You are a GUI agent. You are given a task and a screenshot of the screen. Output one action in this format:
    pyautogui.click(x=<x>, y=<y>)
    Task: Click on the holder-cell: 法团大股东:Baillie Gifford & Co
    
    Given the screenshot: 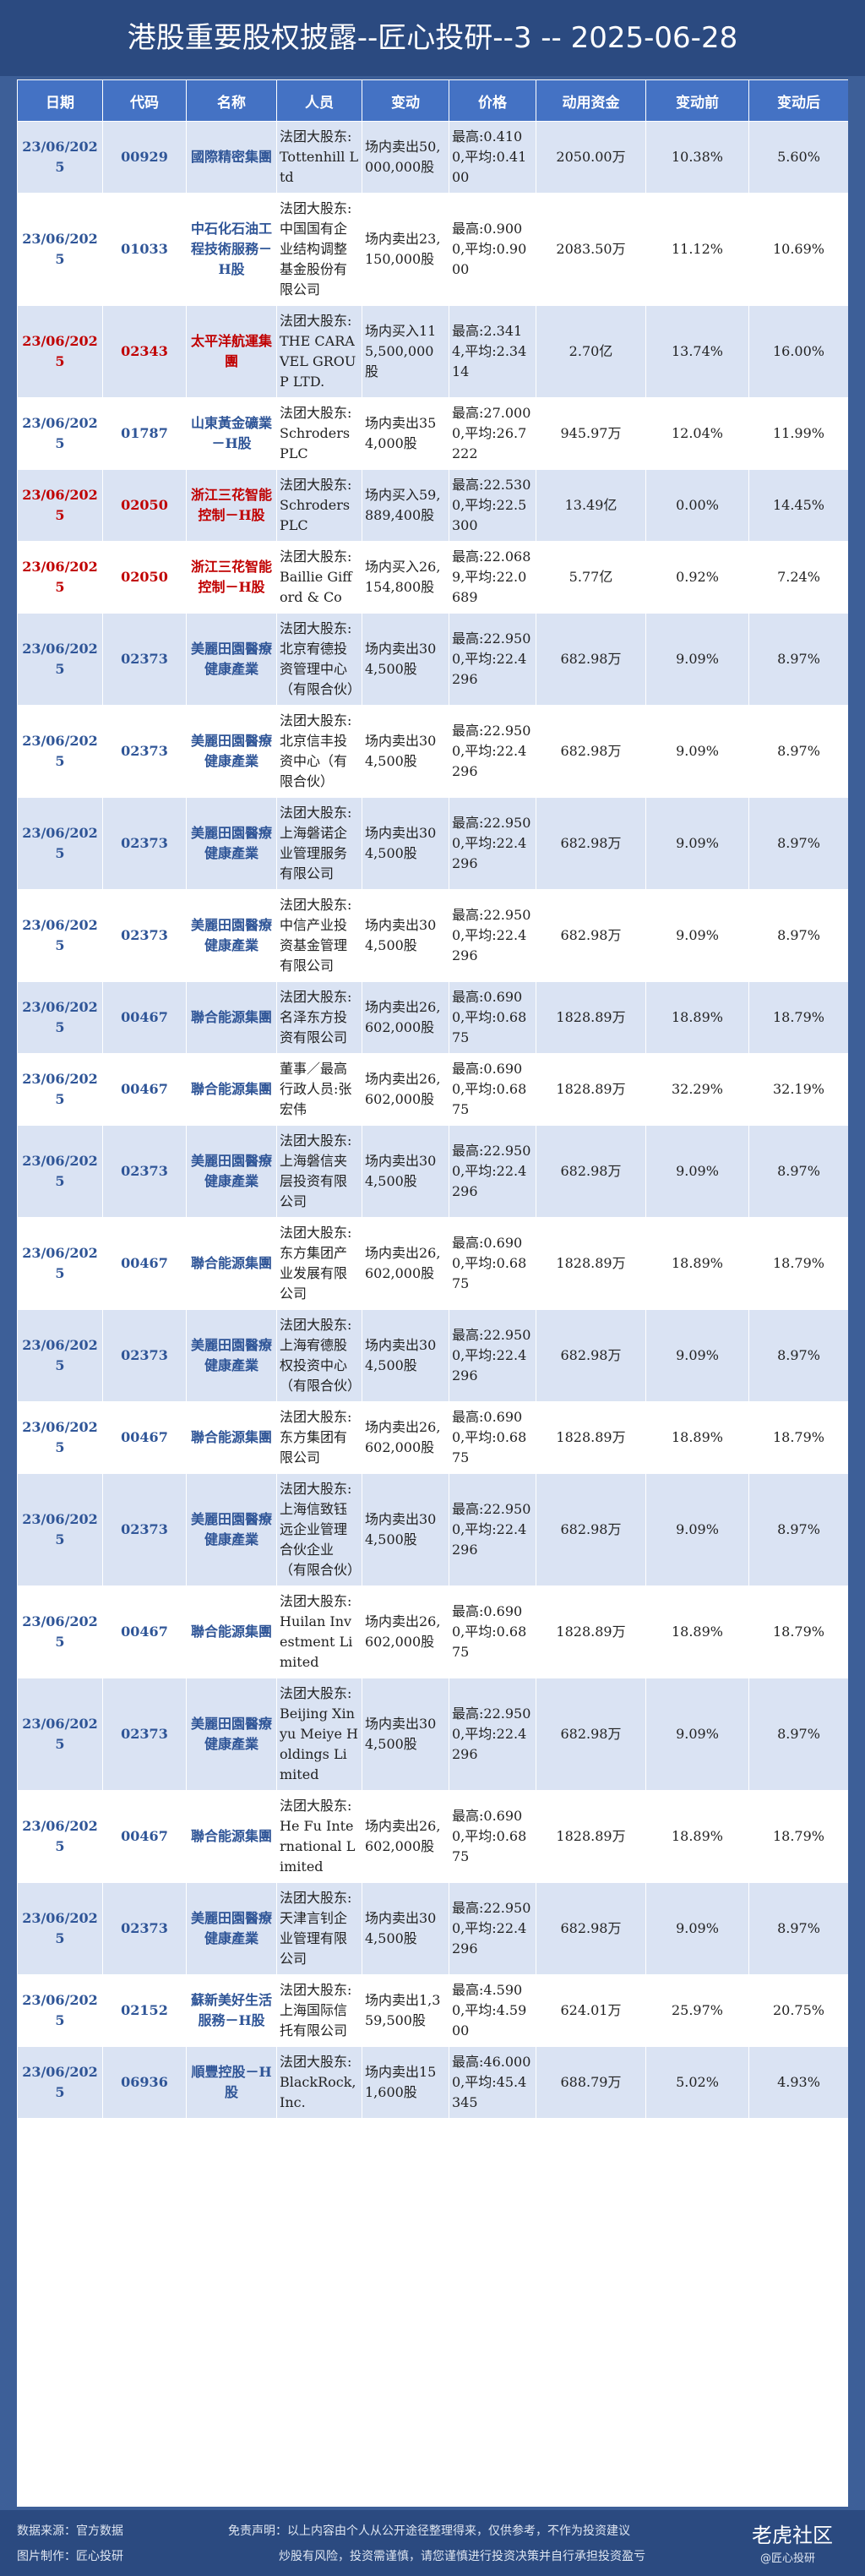 What is the action you would take?
    pyautogui.click(x=319, y=577)
    